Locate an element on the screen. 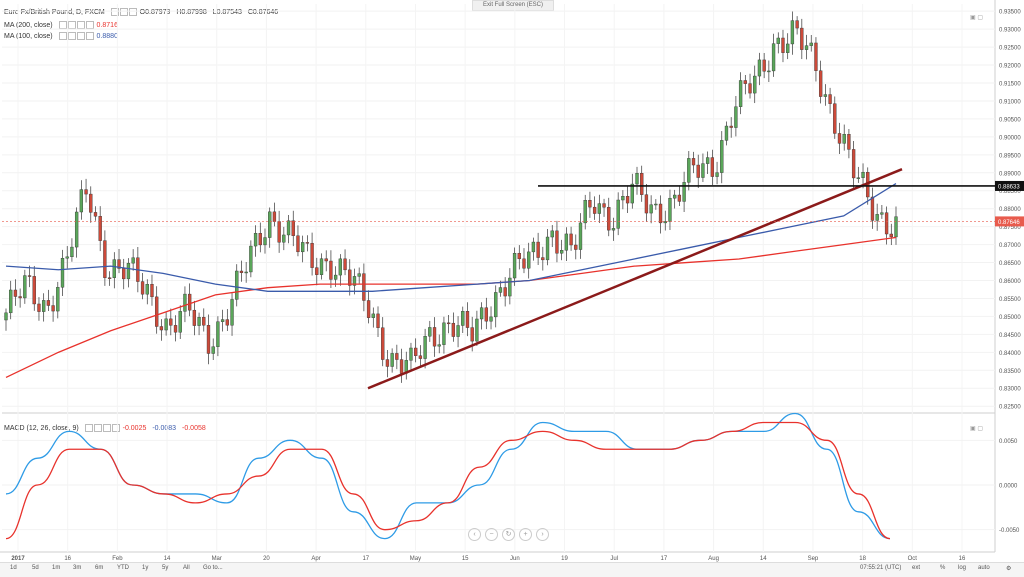  scroll-left-icon: ‹ is located at coordinates (474, 534).